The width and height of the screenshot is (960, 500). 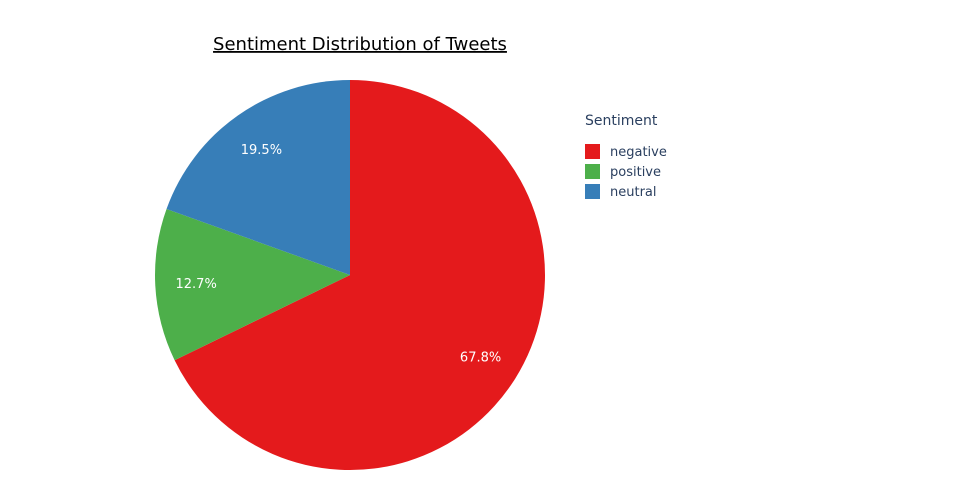 I want to click on slice-label-positive: 12.7%, so click(x=196, y=284).